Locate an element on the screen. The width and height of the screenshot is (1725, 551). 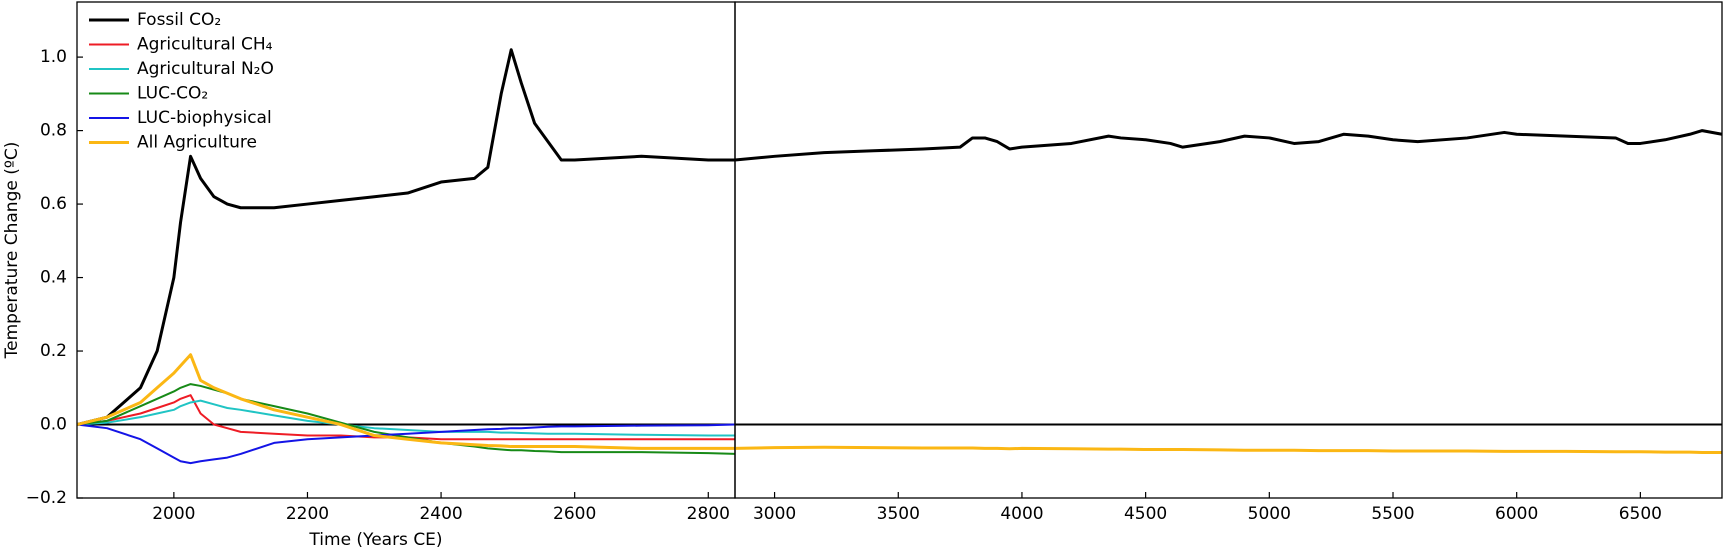
legend-label: All Agriculture is located at coordinates (197, 143).